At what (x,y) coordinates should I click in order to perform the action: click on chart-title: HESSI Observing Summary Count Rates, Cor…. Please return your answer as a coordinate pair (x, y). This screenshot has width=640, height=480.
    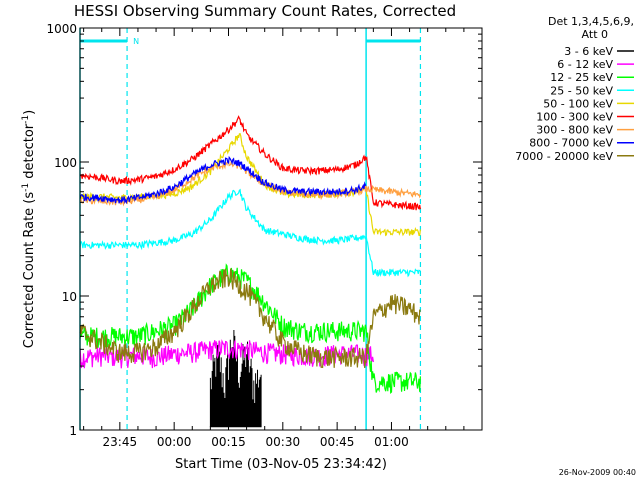
    Looking at the image, I should click on (265, 11).